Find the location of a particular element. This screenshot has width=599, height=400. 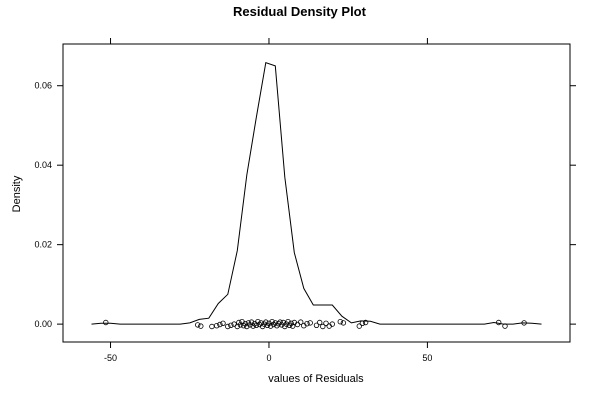

x-tick-label: 50 is located at coordinates (427, 358).